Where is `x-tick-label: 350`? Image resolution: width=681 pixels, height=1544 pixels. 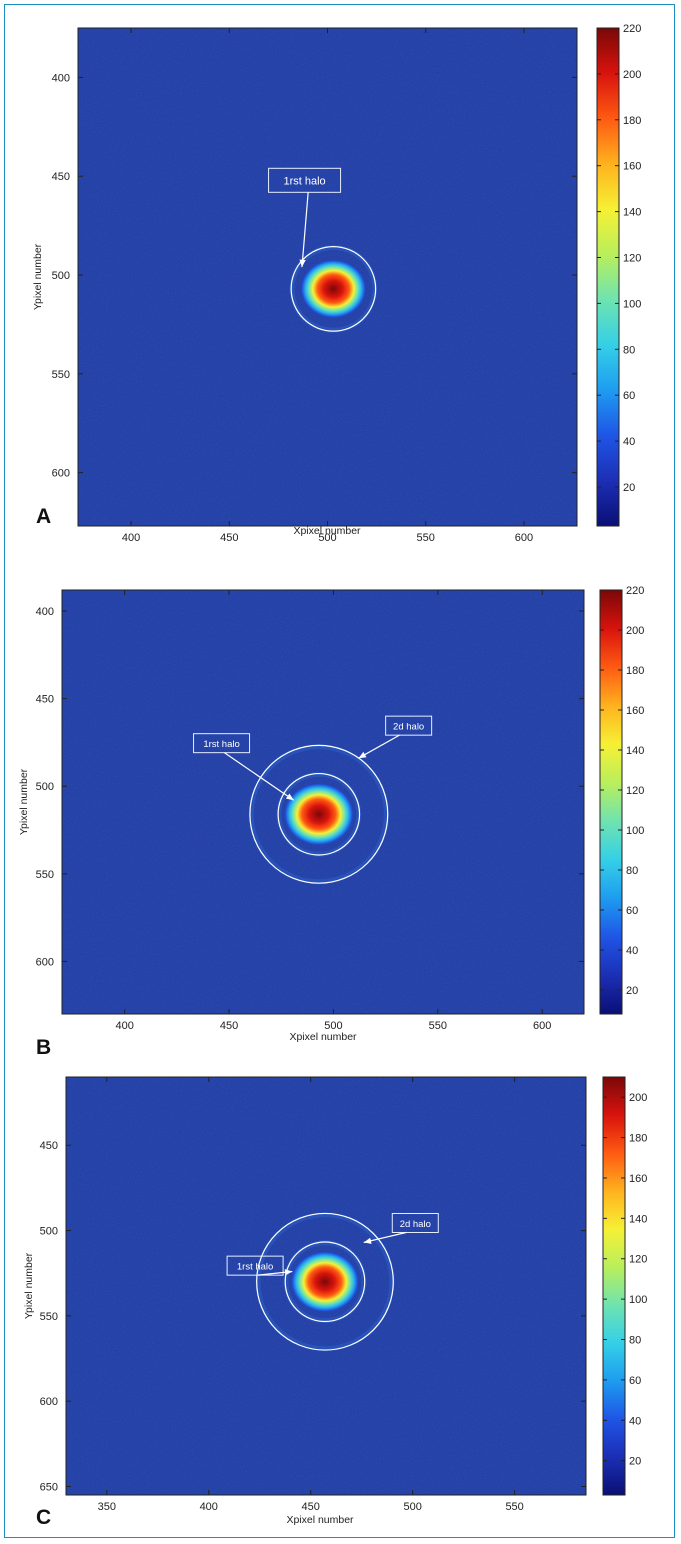
x-tick-label: 350 is located at coordinates (107, 1507).